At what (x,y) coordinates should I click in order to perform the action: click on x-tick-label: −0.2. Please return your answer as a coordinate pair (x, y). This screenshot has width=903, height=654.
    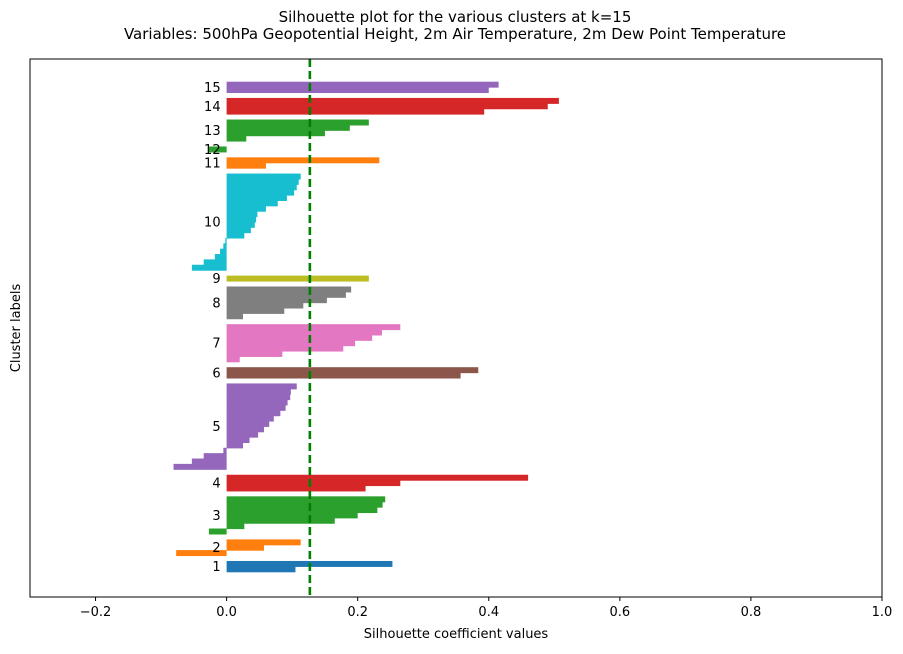
    Looking at the image, I should click on (96, 612).